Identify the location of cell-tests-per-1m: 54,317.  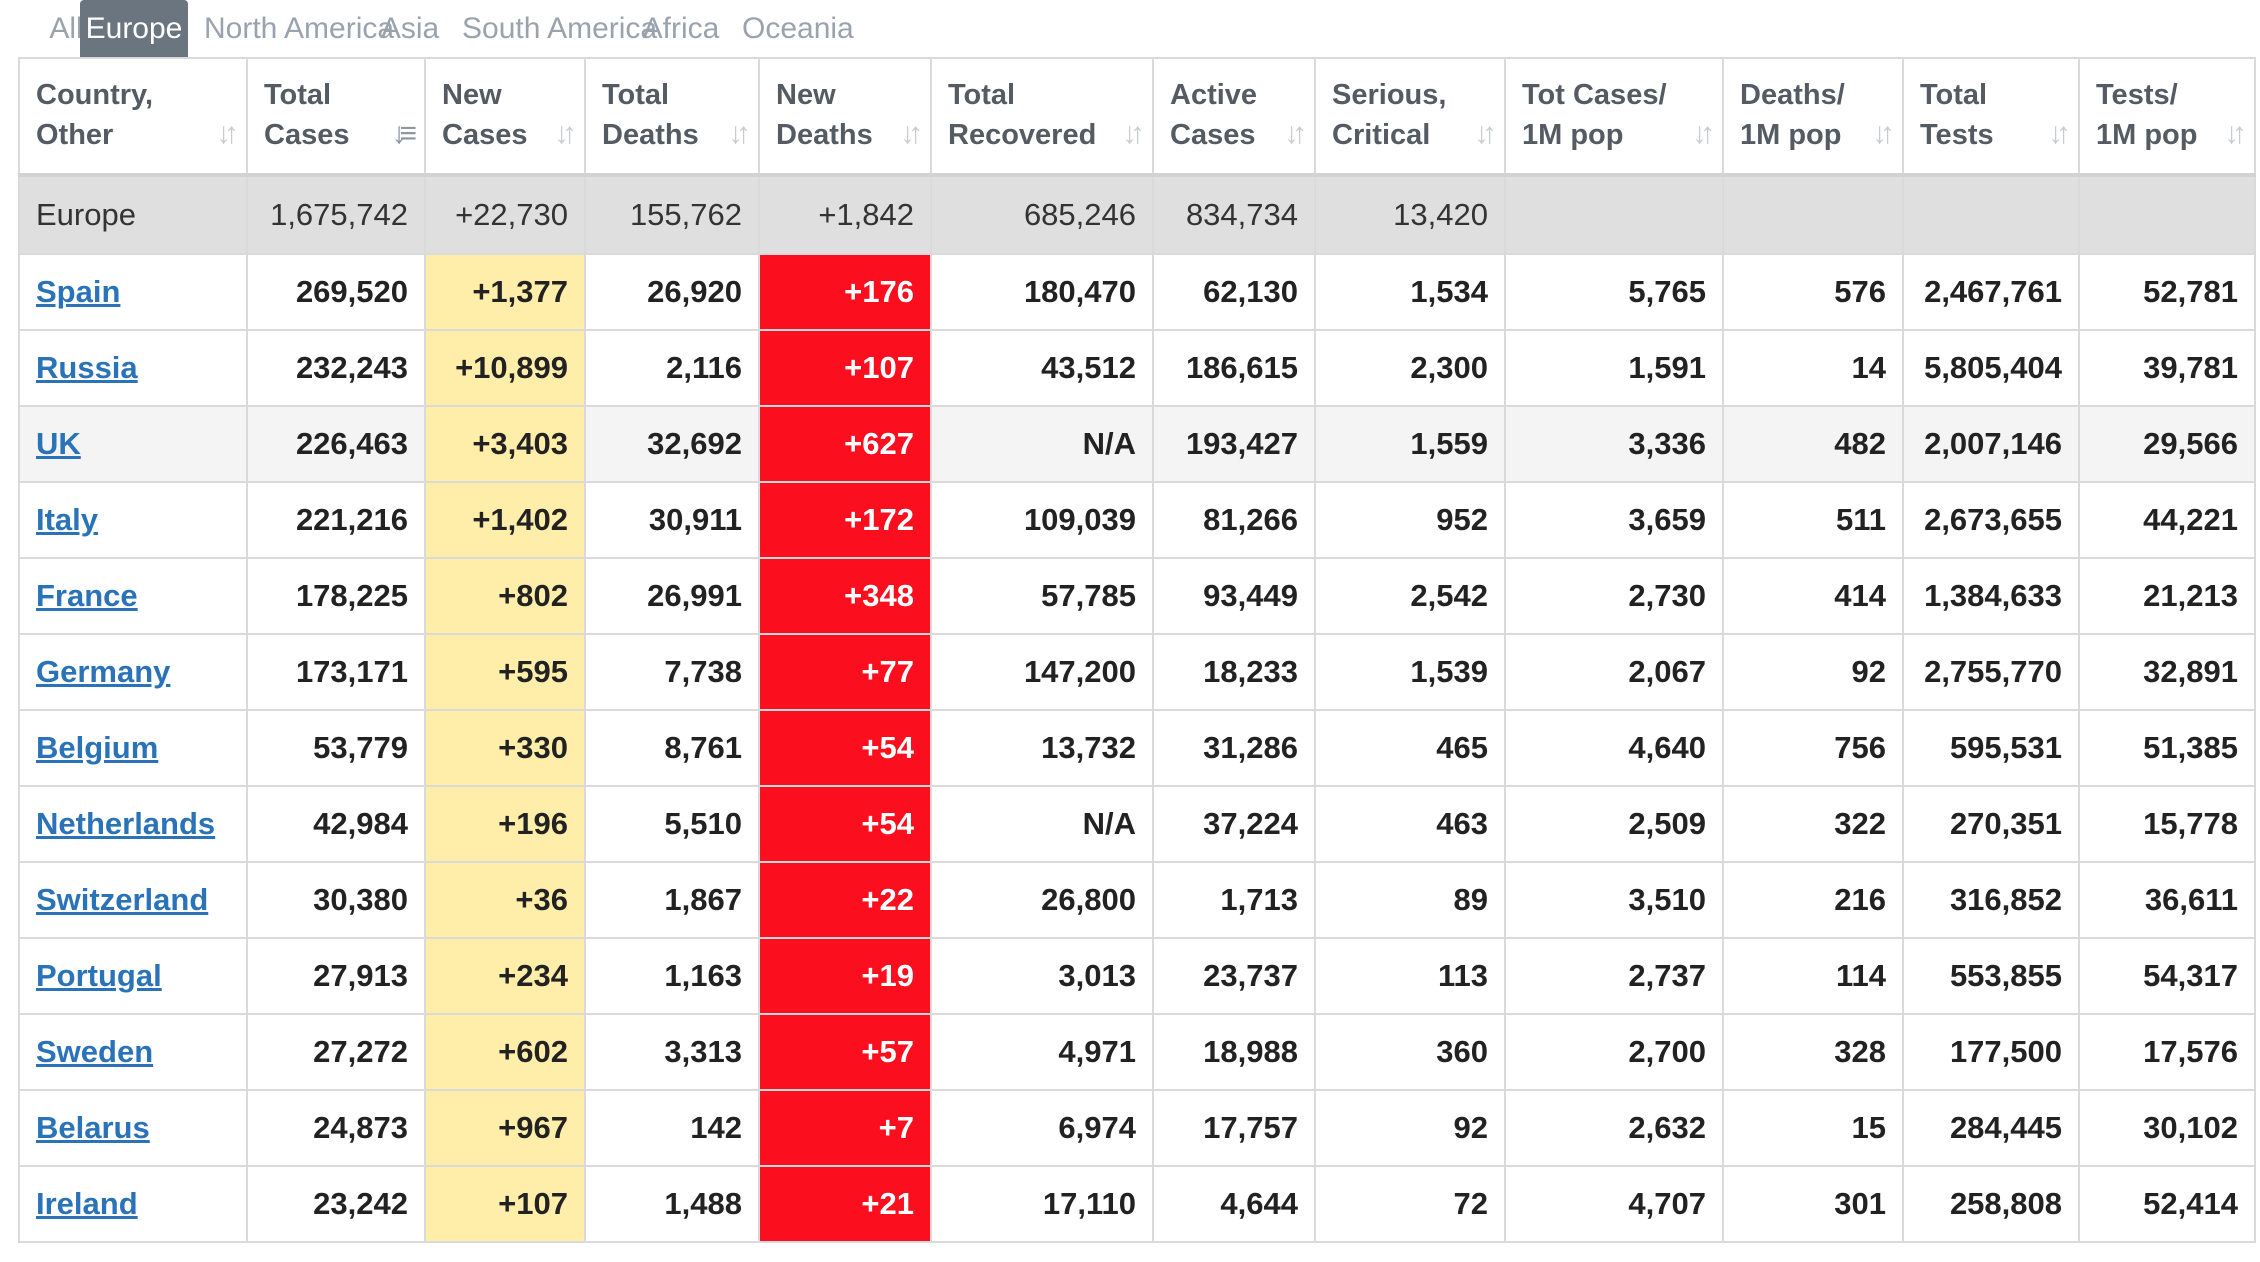
(2167, 976).